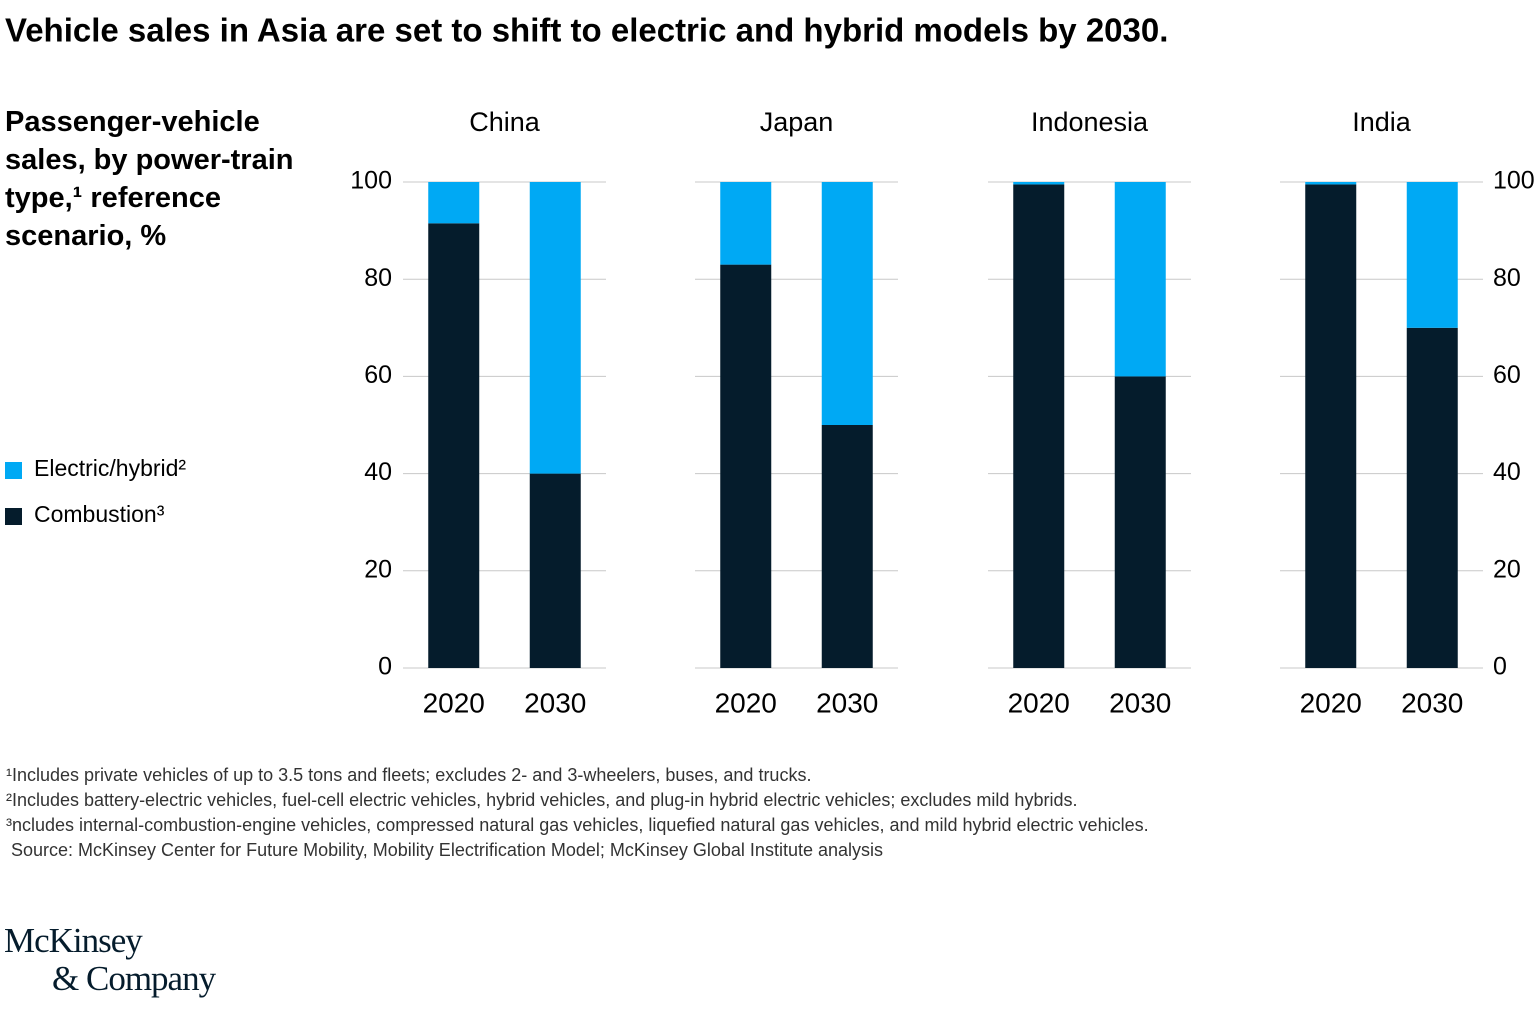 The image size is (1536, 1009). Describe the element at coordinates (110, 468) in the screenshot. I see `legend-label: Electric/hybrid²` at that location.